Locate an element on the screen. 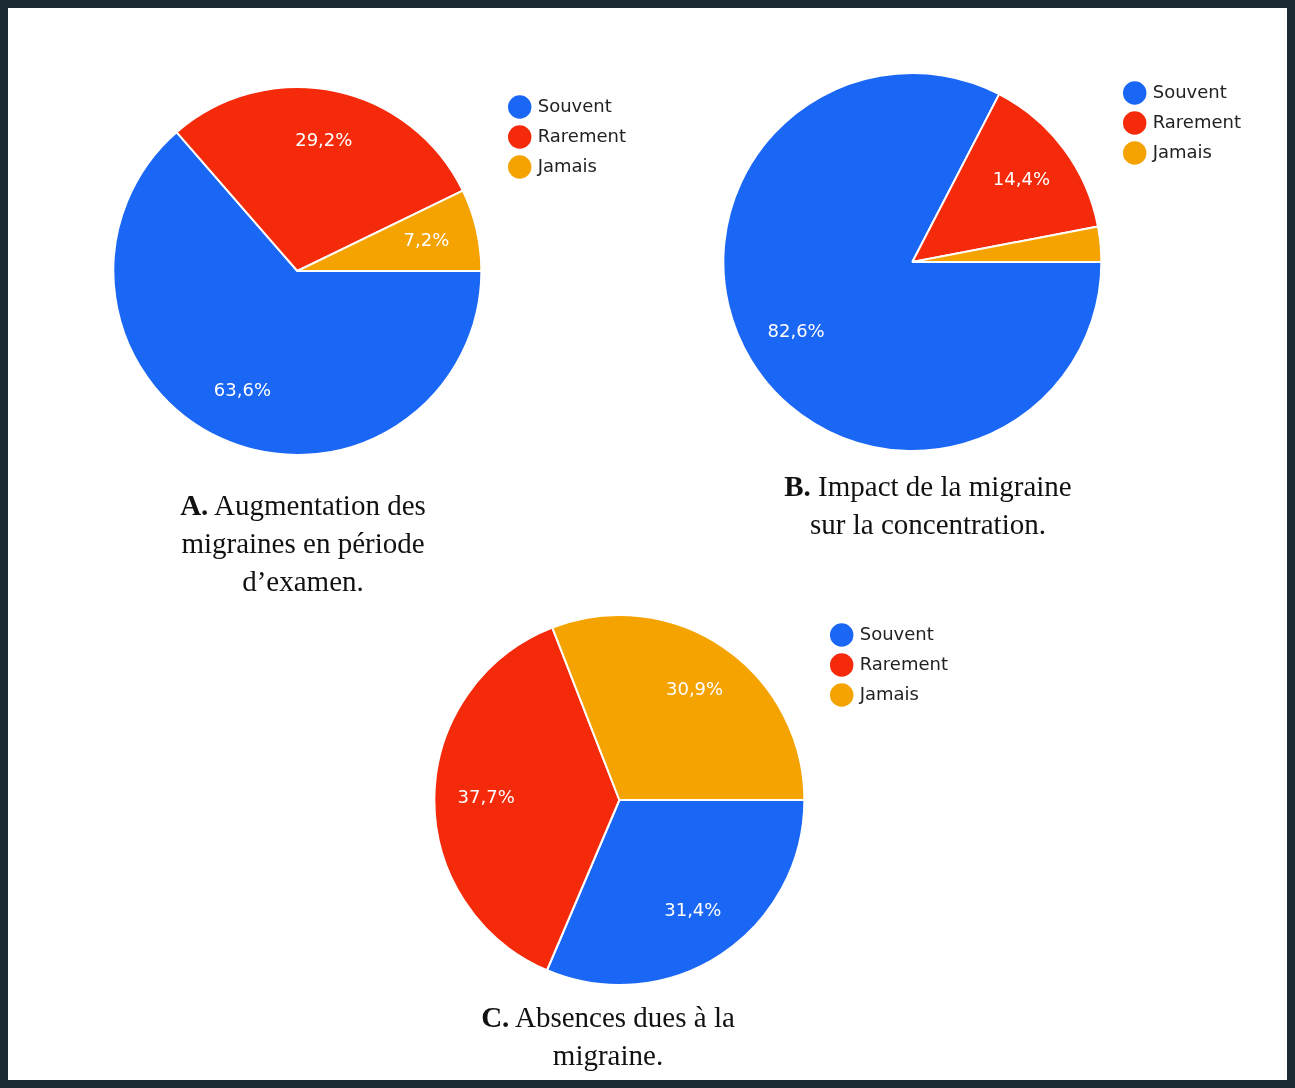  data-label: 14,4% is located at coordinates (1021, 179).